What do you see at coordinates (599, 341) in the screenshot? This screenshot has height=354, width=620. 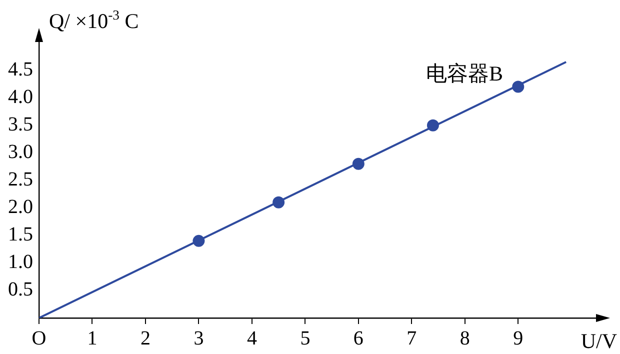 I see `x-axis-title: U/V` at bounding box center [599, 341].